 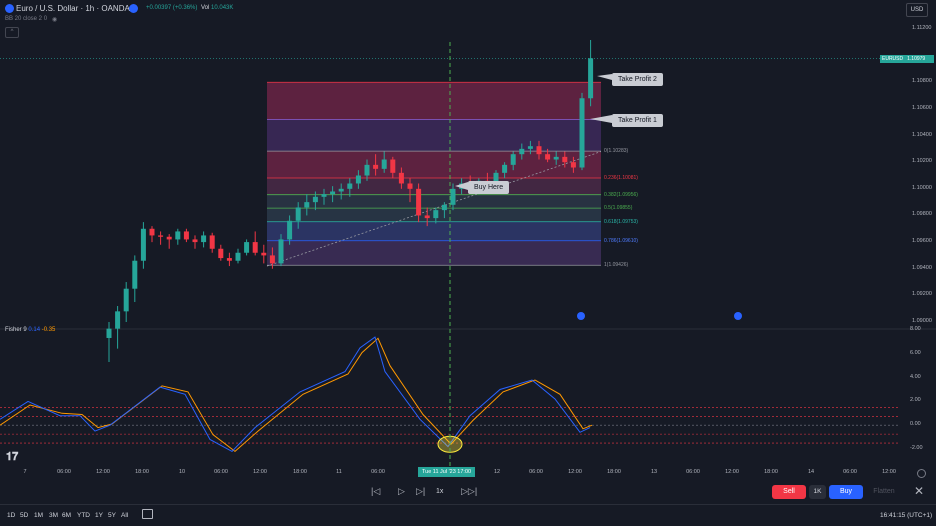 I want to click on tradingview-logo: 𝟏𝟕, so click(x=12, y=457).